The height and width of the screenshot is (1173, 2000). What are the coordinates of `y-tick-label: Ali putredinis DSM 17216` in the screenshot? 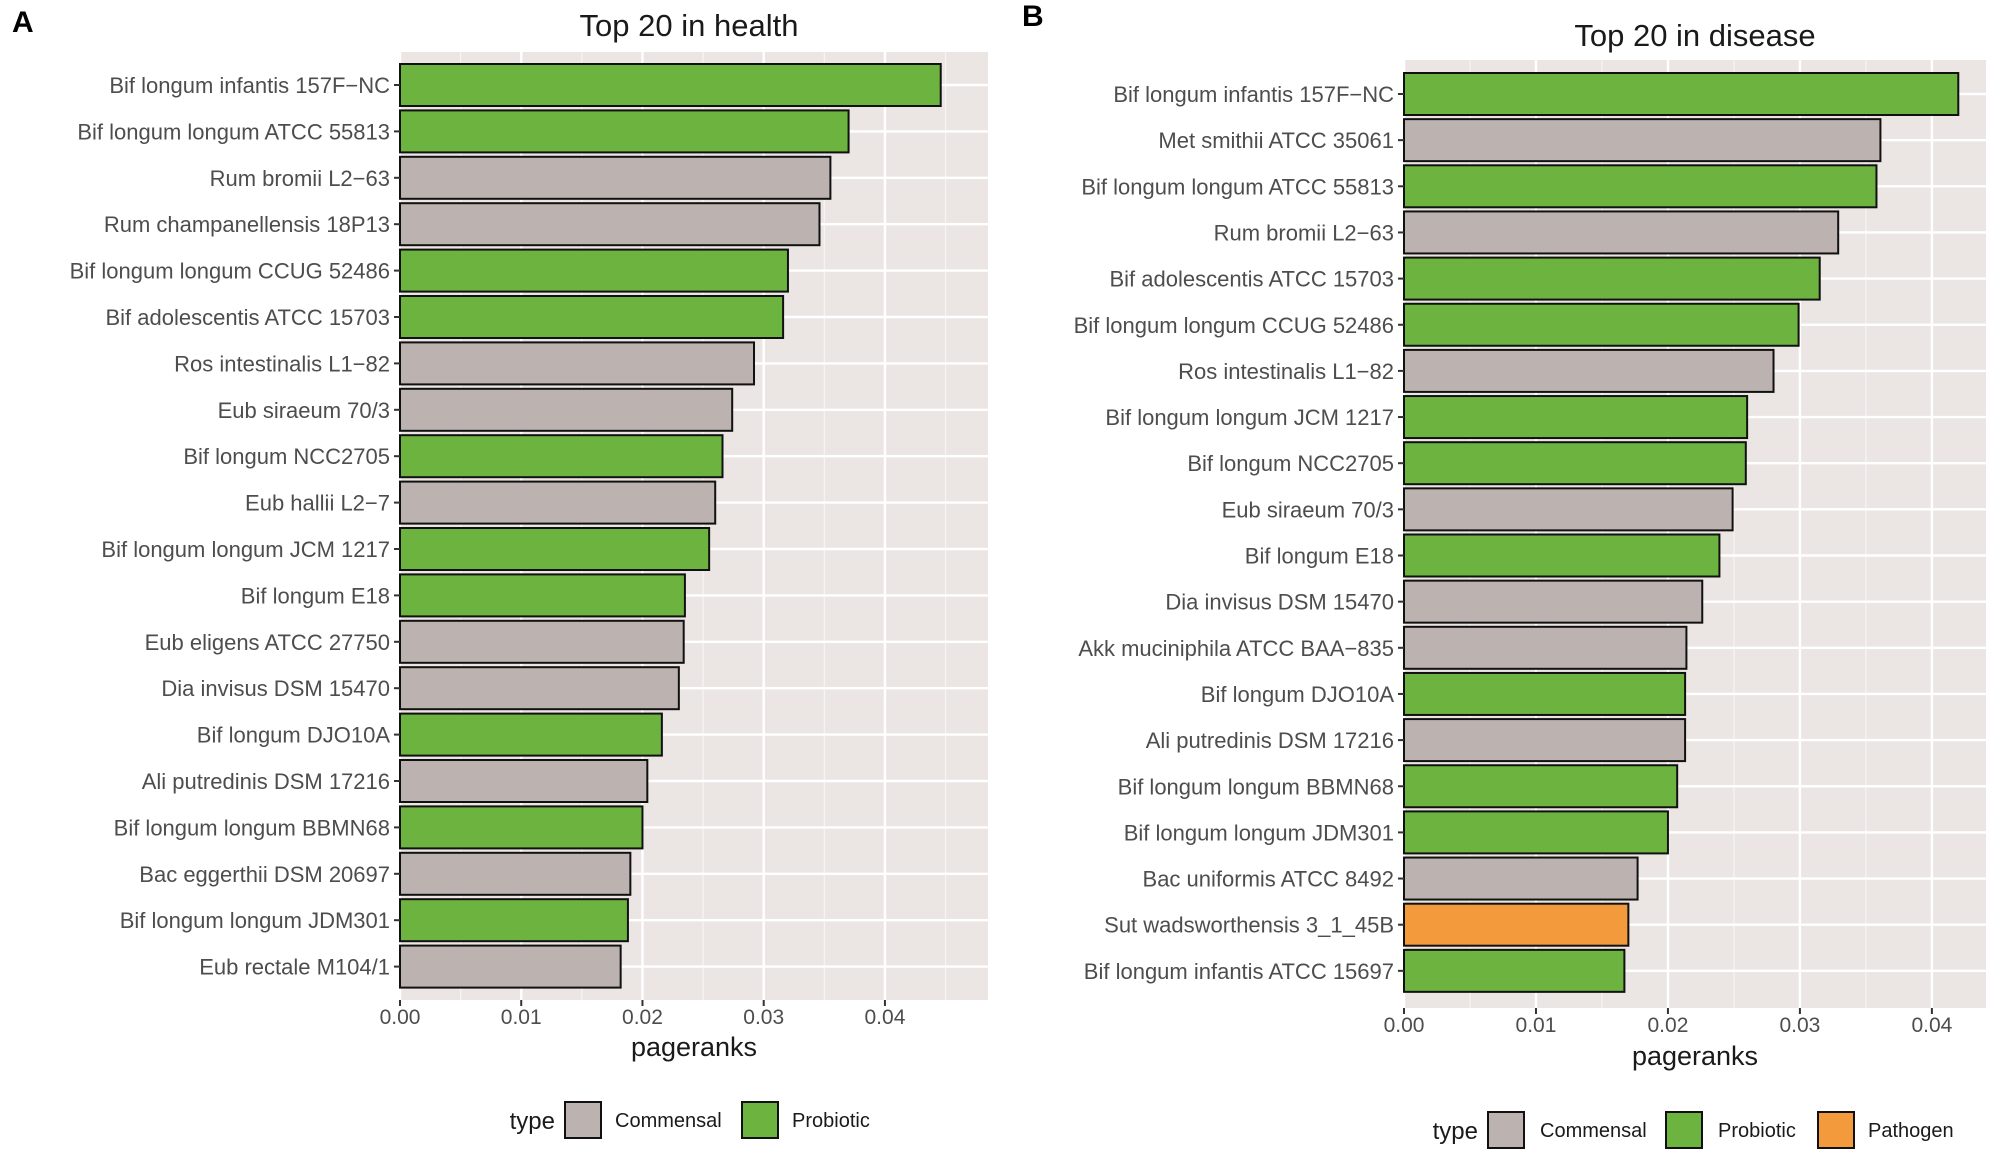 It's located at (1270, 740).